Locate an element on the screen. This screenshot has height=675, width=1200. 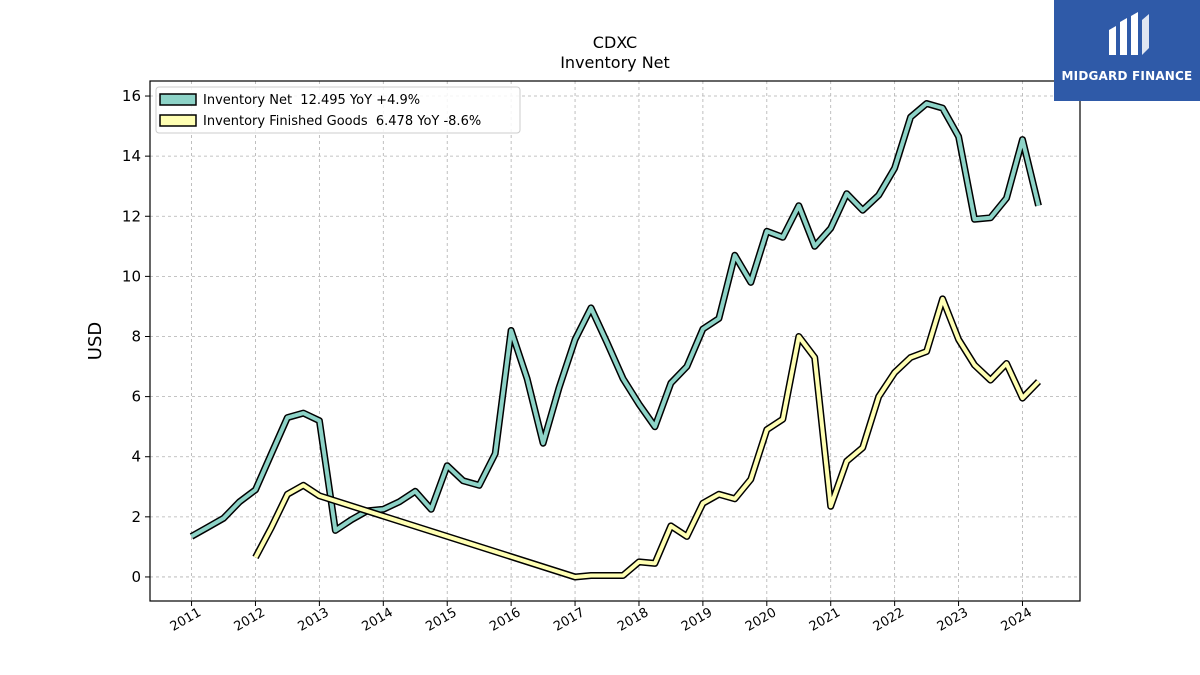
x-tick-label: 2014 is located at coordinates (377, 620).